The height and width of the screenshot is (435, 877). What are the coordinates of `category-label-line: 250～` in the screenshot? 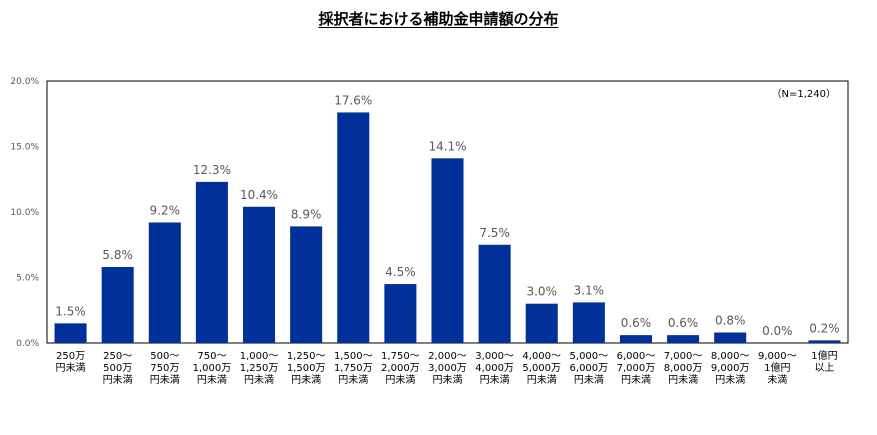 It's located at (117, 356).